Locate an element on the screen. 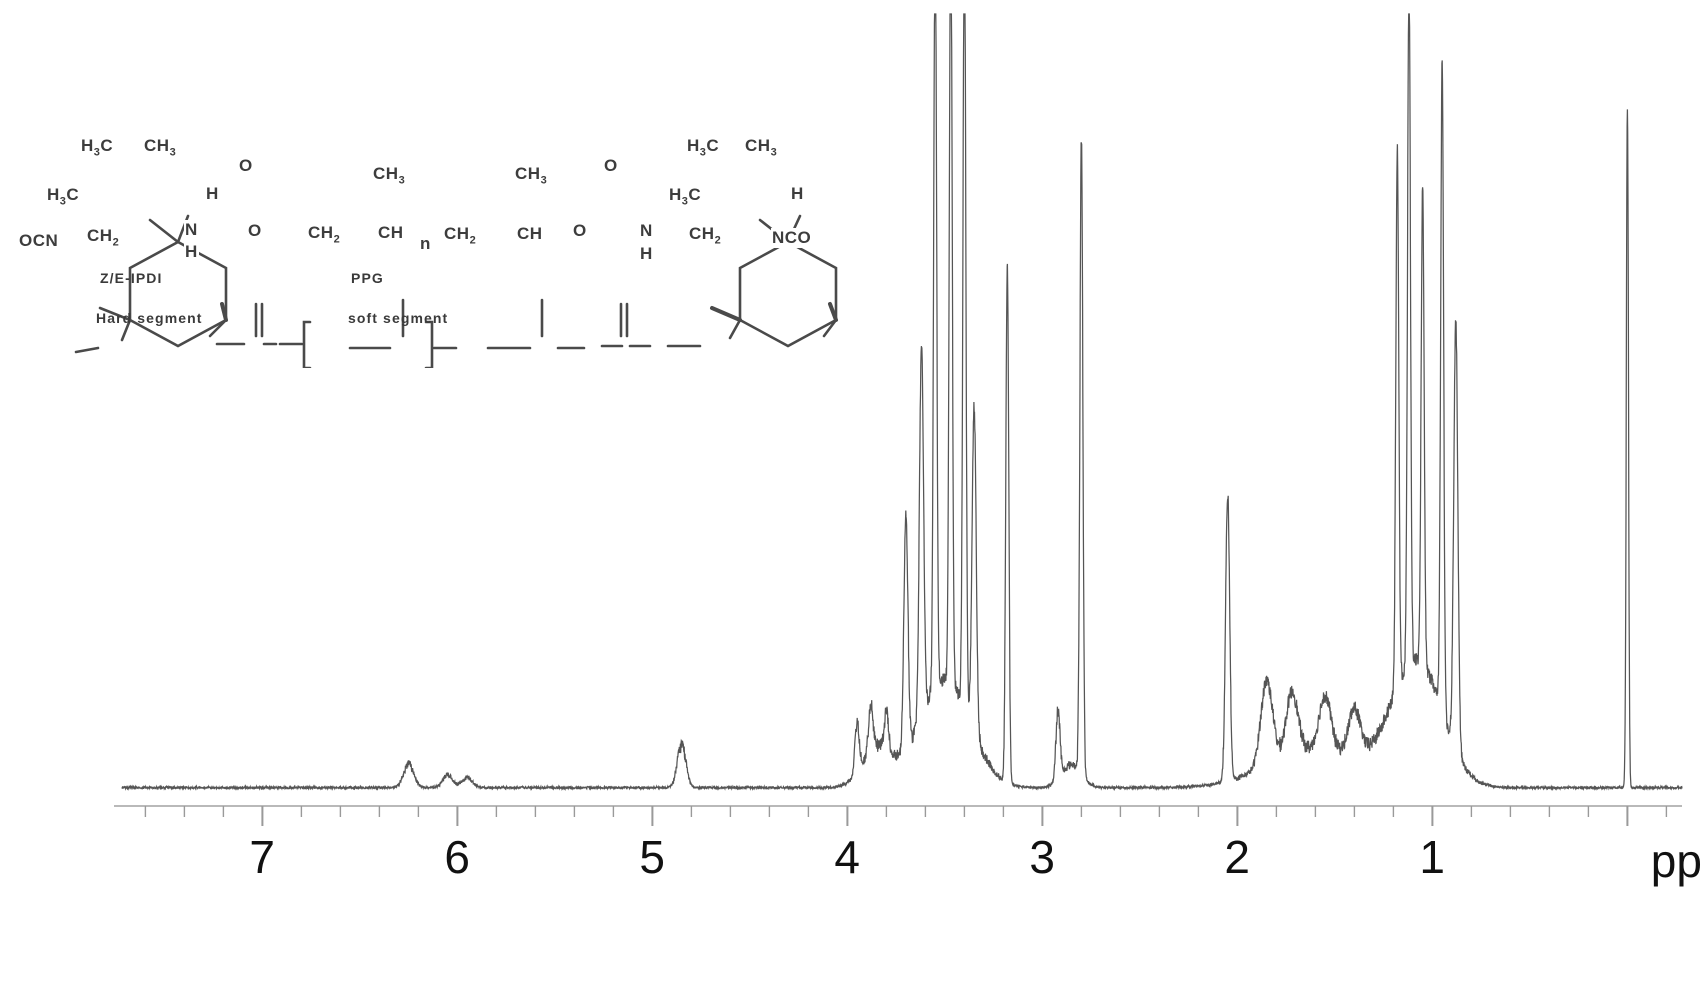 Image resolution: width=1702 pixels, height=990 pixels. bond-lines is located at coordinates (456, 291).